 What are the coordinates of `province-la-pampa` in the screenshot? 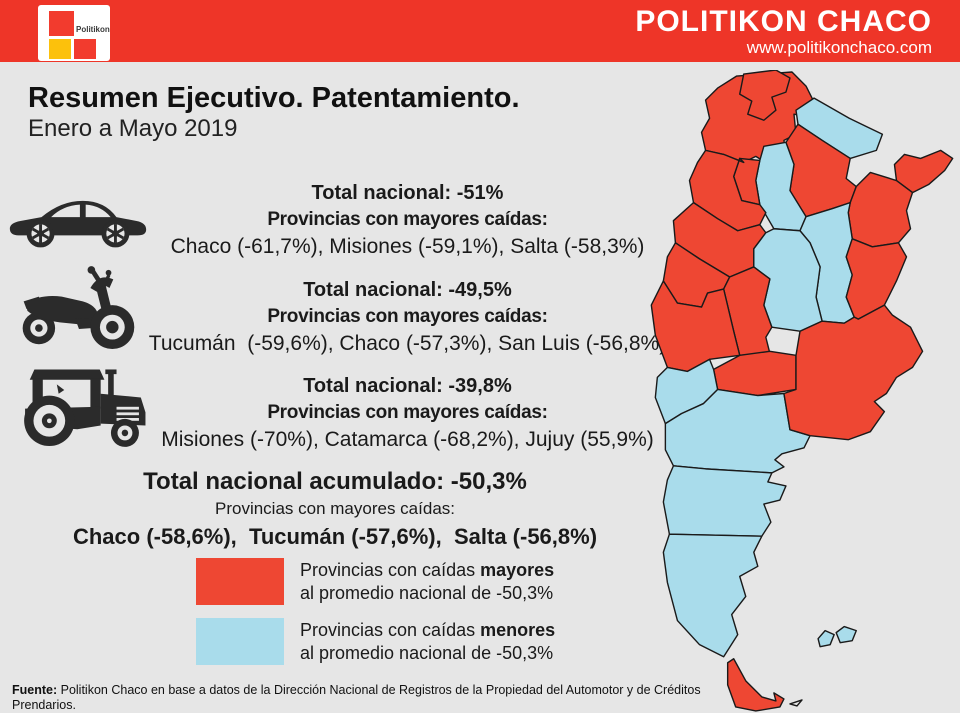 It's located at (754, 373).